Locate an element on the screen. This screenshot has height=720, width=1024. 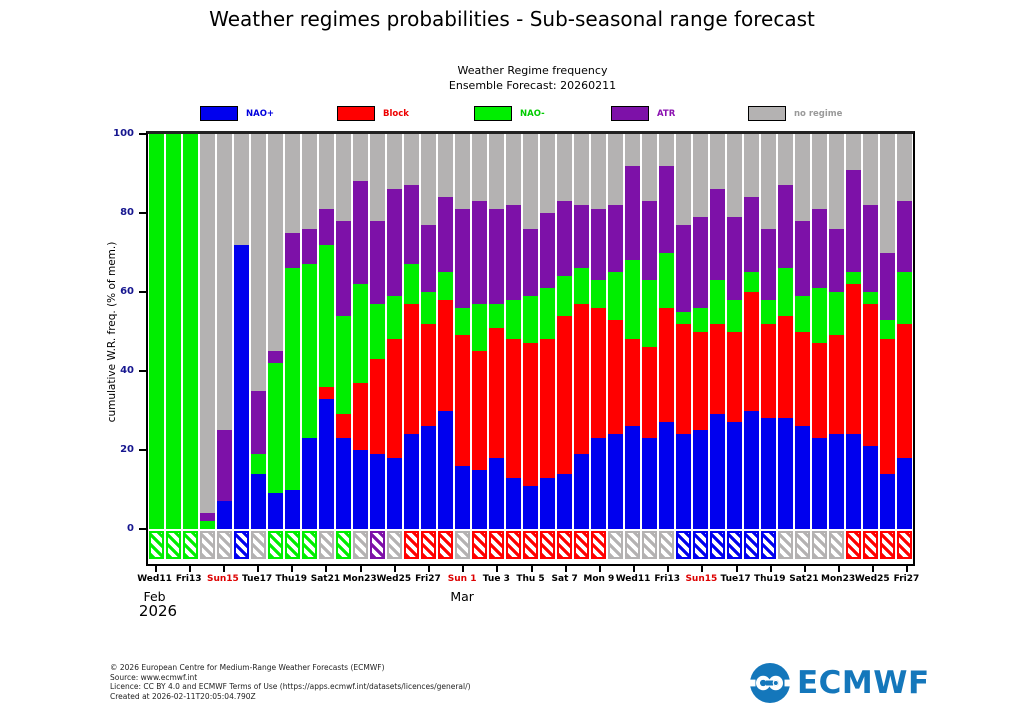
ecmwf-logo: ECMWF is located at coordinates (840, 683).